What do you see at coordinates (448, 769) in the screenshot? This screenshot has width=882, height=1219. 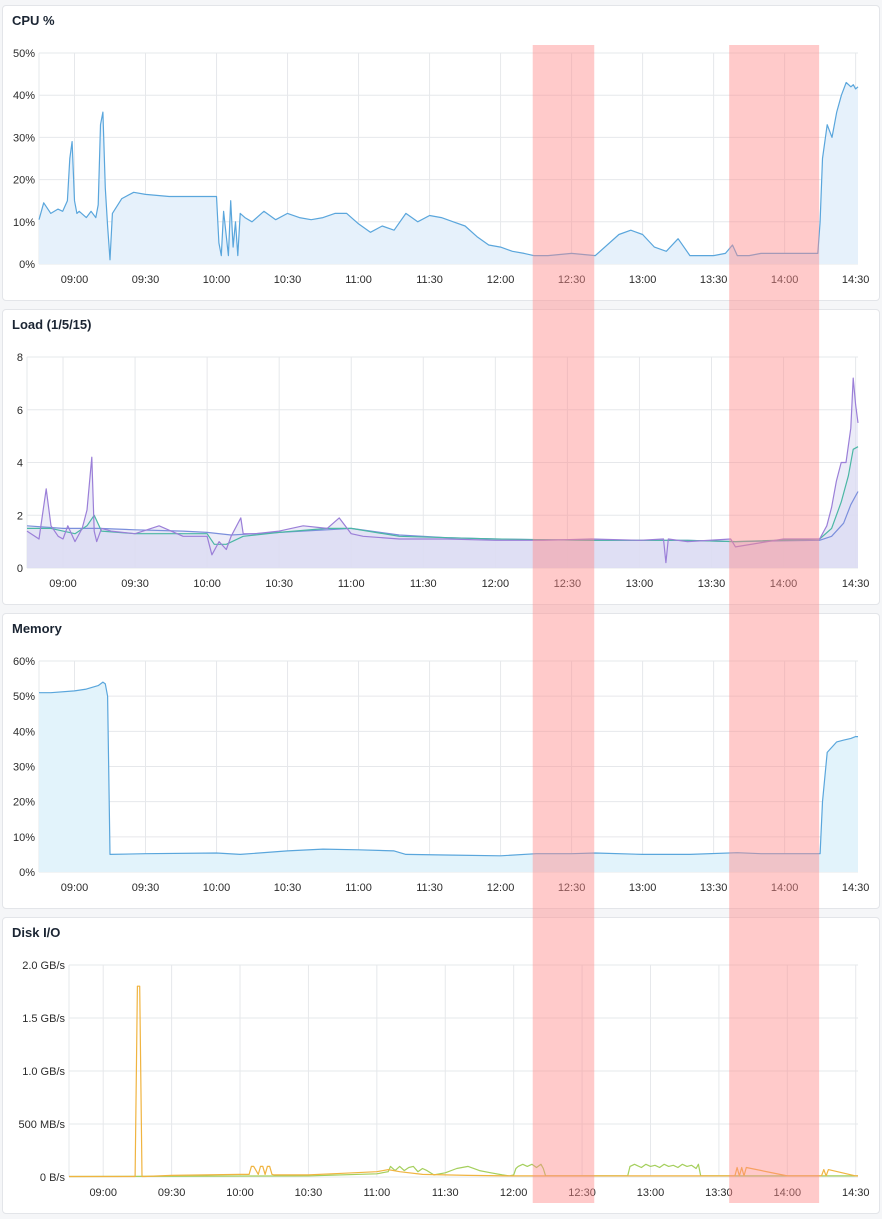 I see `series-line-memory` at bounding box center [448, 769].